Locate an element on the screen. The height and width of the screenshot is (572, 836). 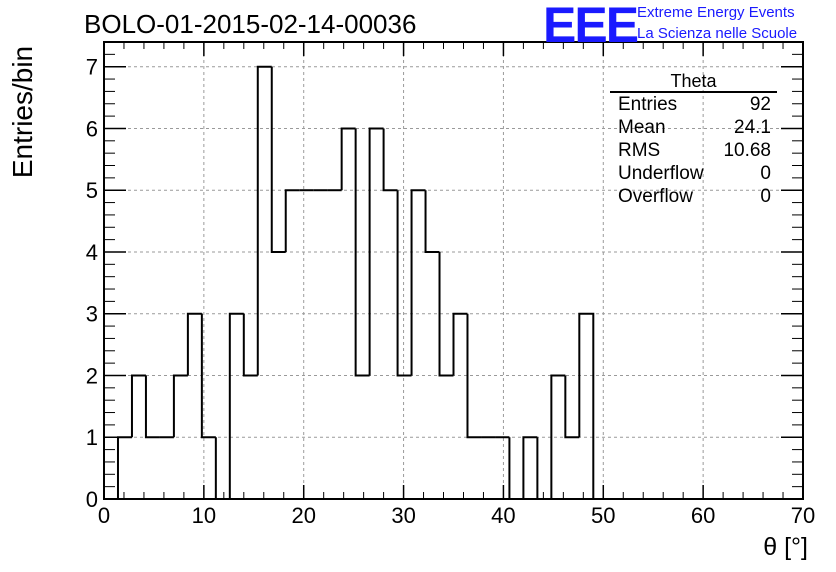
stats-value: 10.68 is located at coordinates (747, 150).